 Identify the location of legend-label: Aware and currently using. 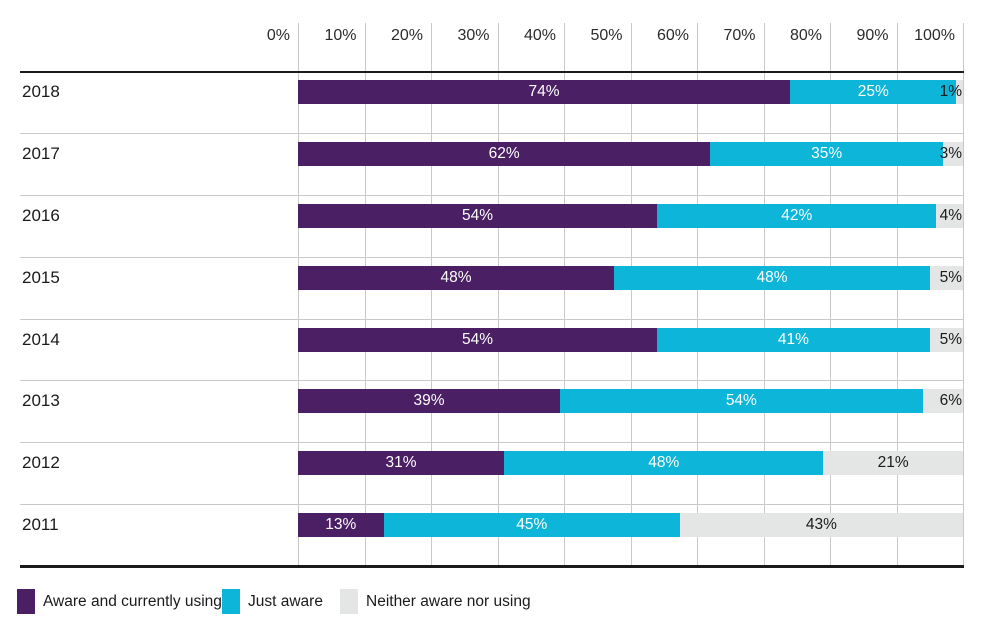
(132, 601).